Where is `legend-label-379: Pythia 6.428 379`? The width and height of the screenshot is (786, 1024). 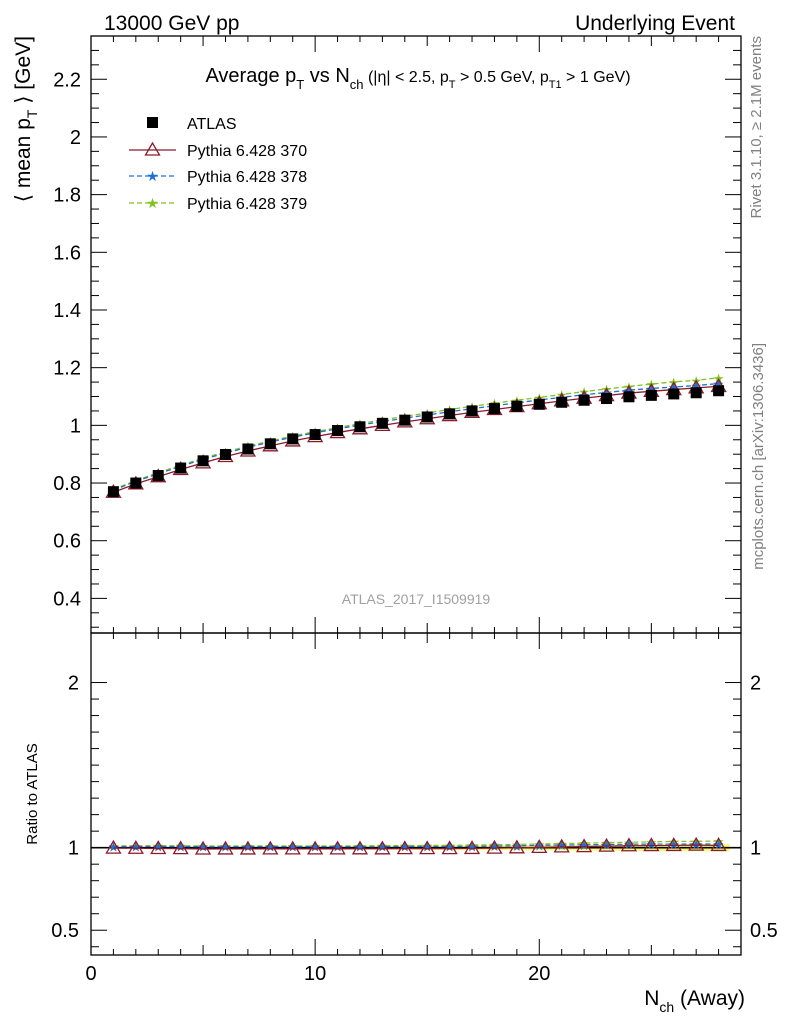
legend-label-379: Pythia 6.428 379 is located at coordinates (247, 204).